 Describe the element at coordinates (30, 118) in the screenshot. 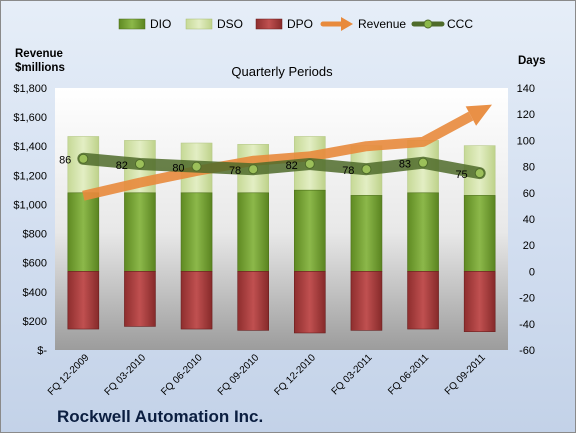

I see `left-tick-label: $1,600` at that location.